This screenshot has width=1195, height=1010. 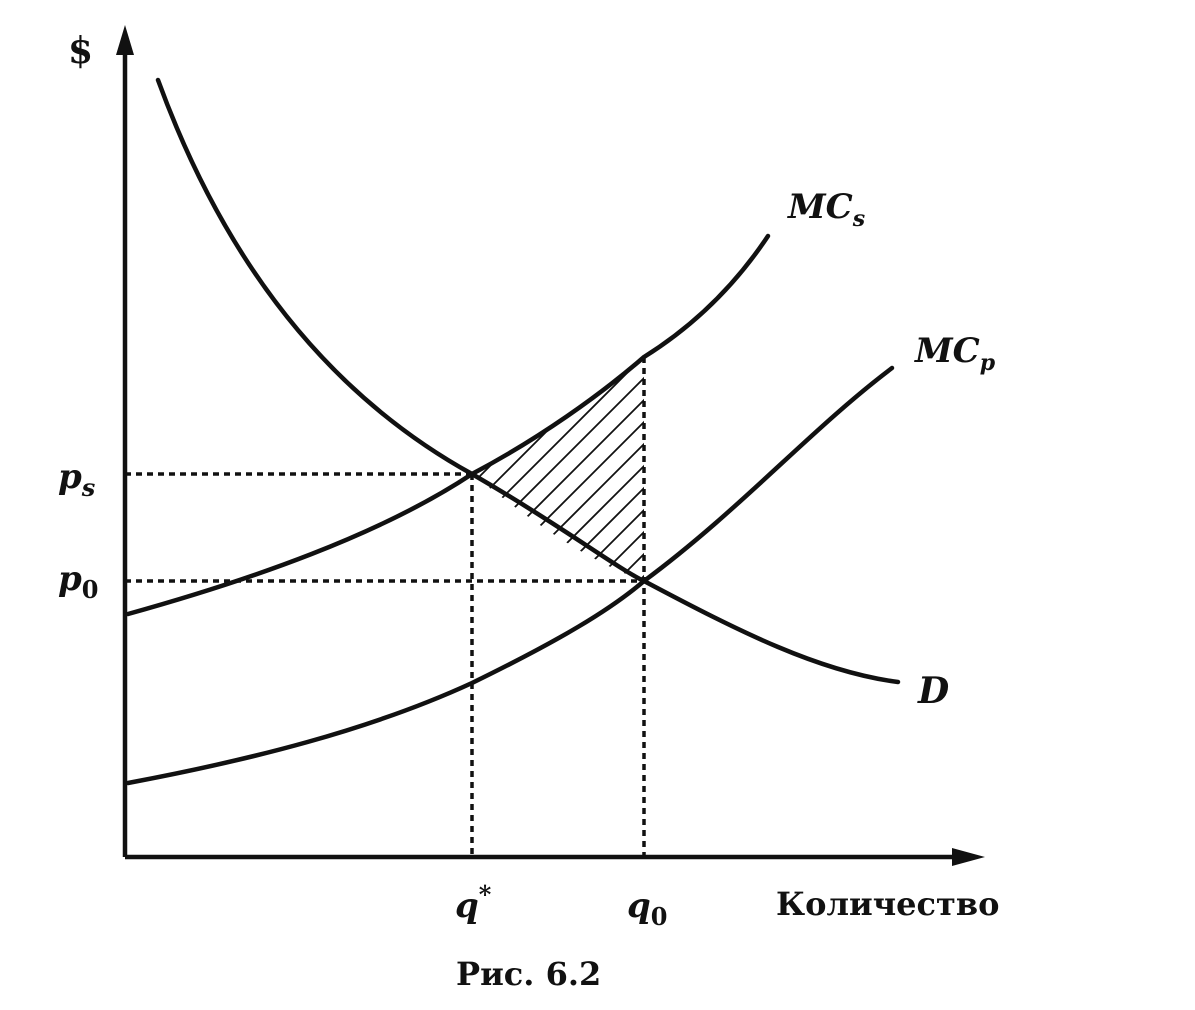 I want to click on qstar-label: q*, so click(x=473, y=903).